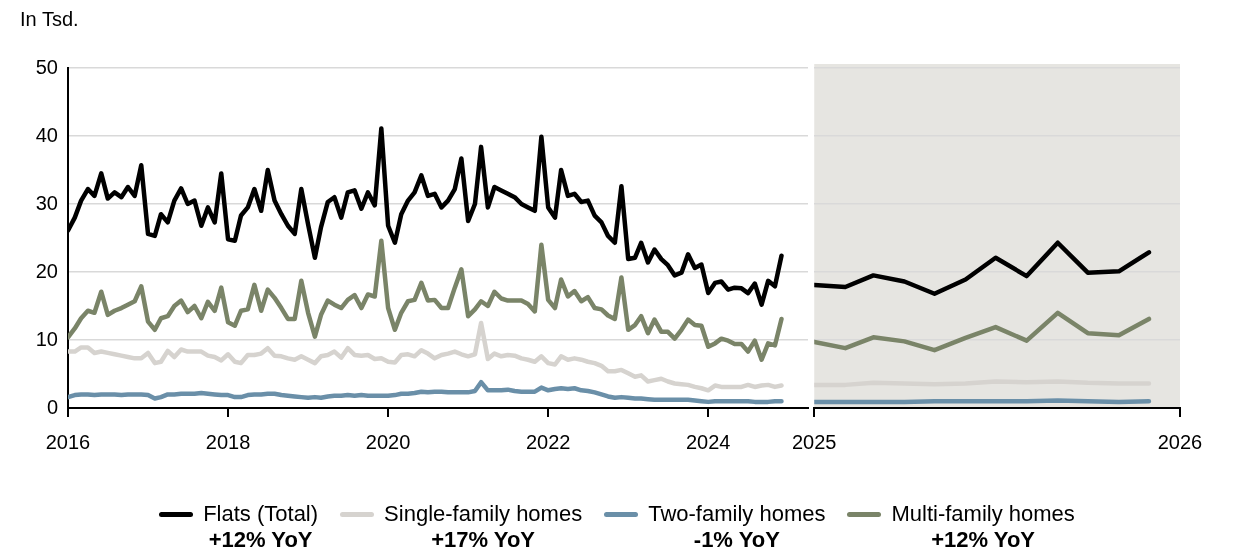 This screenshot has height=557, width=1234. Describe the element at coordinates (46, 338) in the screenshot. I see `y-tick-label: 10` at that location.